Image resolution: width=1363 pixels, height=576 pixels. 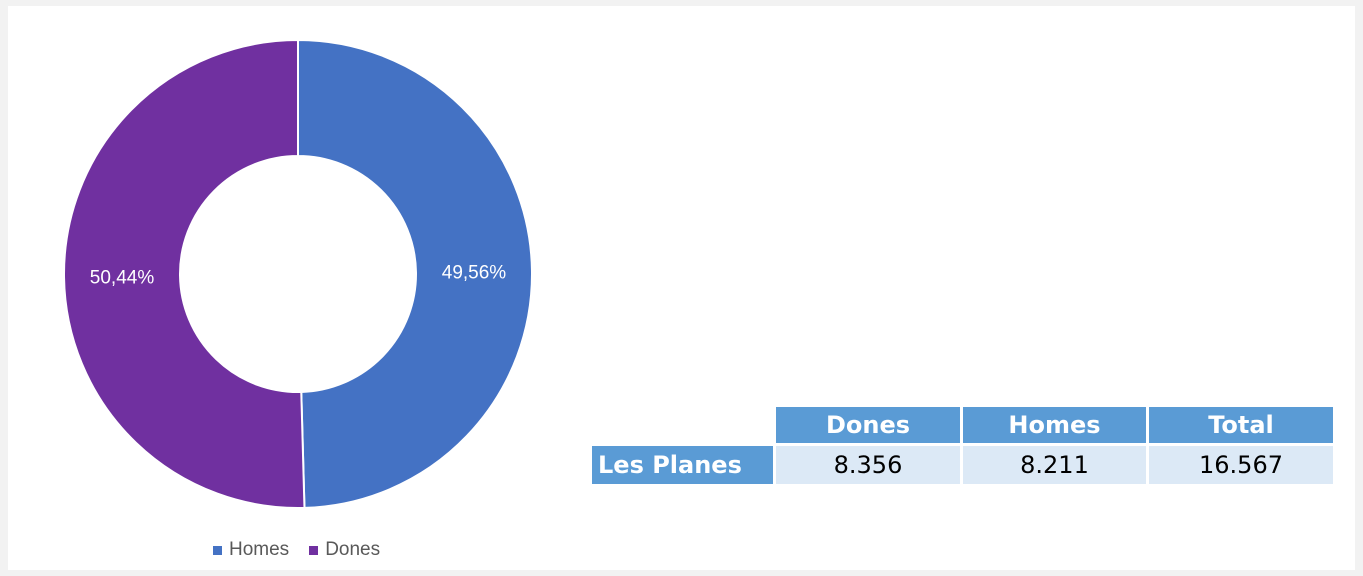 I want to click on legend-item-dones: Dones, so click(x=344, y=550).